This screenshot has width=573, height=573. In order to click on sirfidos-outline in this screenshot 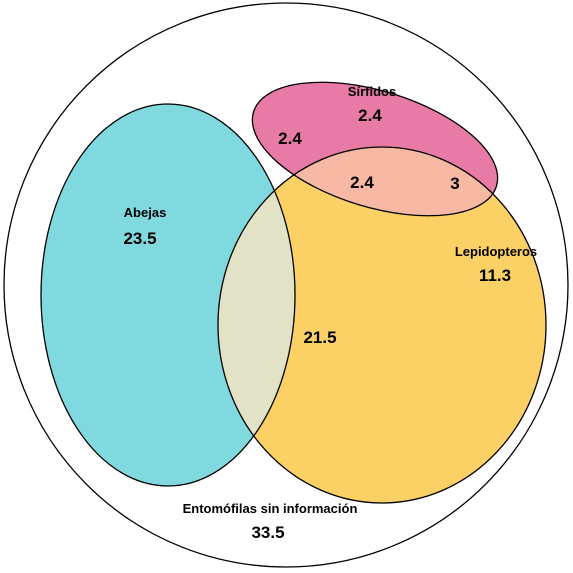, I will do `click(375, 149)`.